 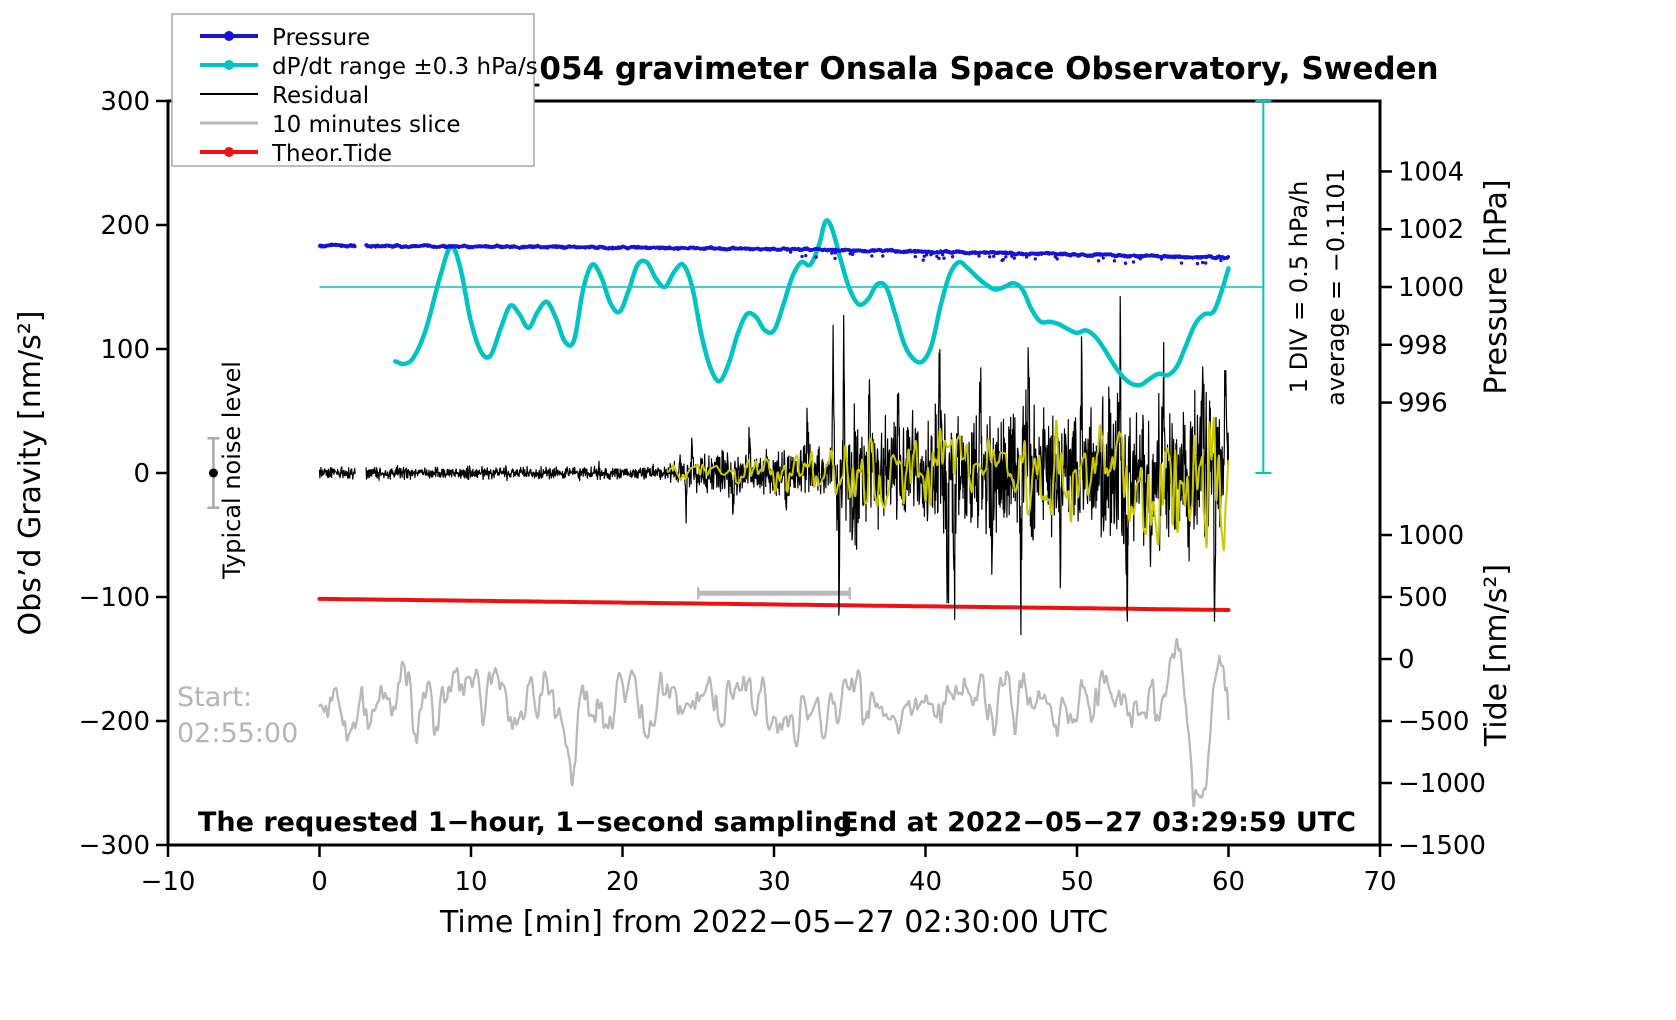 I want to click on series-theor-tide, so click(x=774, y=604).